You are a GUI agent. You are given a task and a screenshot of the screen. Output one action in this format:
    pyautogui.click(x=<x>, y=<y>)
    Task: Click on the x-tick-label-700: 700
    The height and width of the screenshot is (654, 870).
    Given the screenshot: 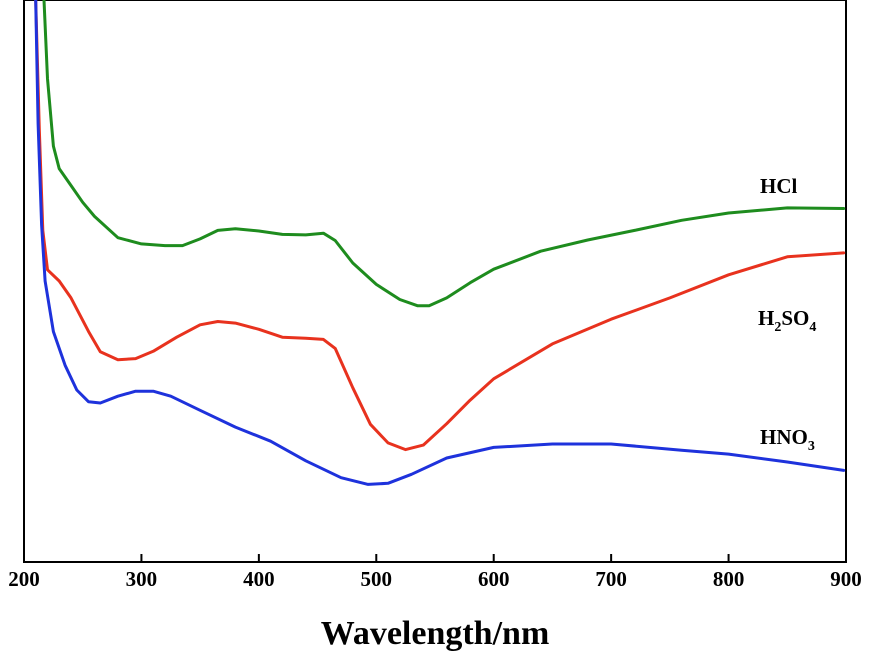 What is the action you would take?
    pyautogui.click(x=611, y=579)
    